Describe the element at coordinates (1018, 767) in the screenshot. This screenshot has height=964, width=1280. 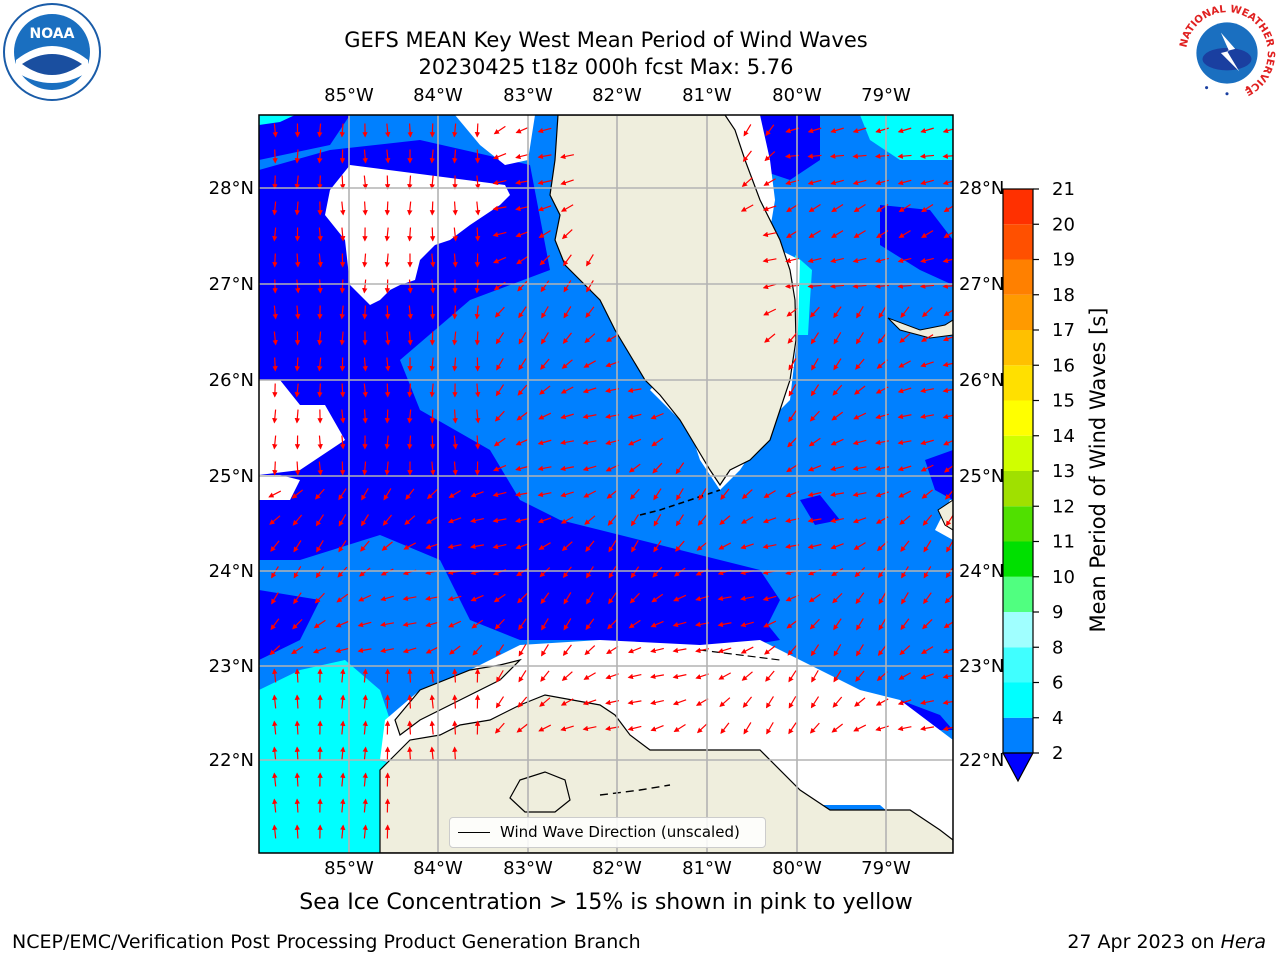
I see `colorbar-extend-triangle` at that location.